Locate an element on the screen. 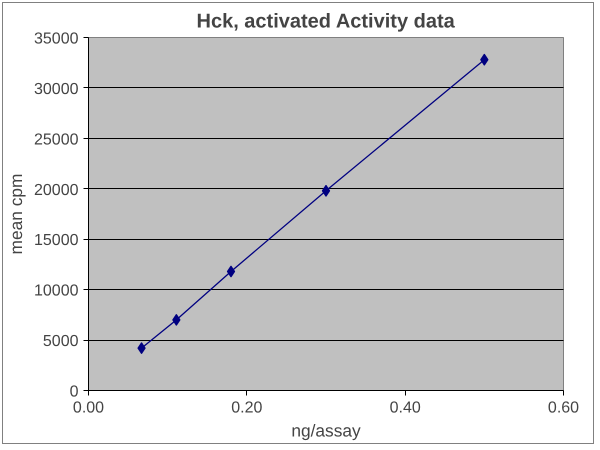 This screenshot has width=600, height=450. y-tick-label: 10000 is located at coordinates (56, 291).